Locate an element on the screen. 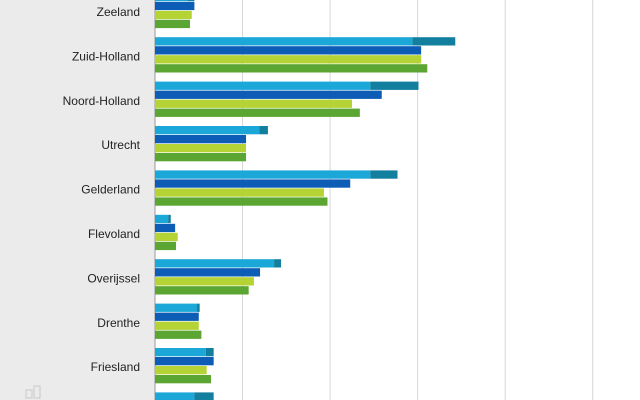 The image size is (640, 400). logo is located at coordinates (33, 392).